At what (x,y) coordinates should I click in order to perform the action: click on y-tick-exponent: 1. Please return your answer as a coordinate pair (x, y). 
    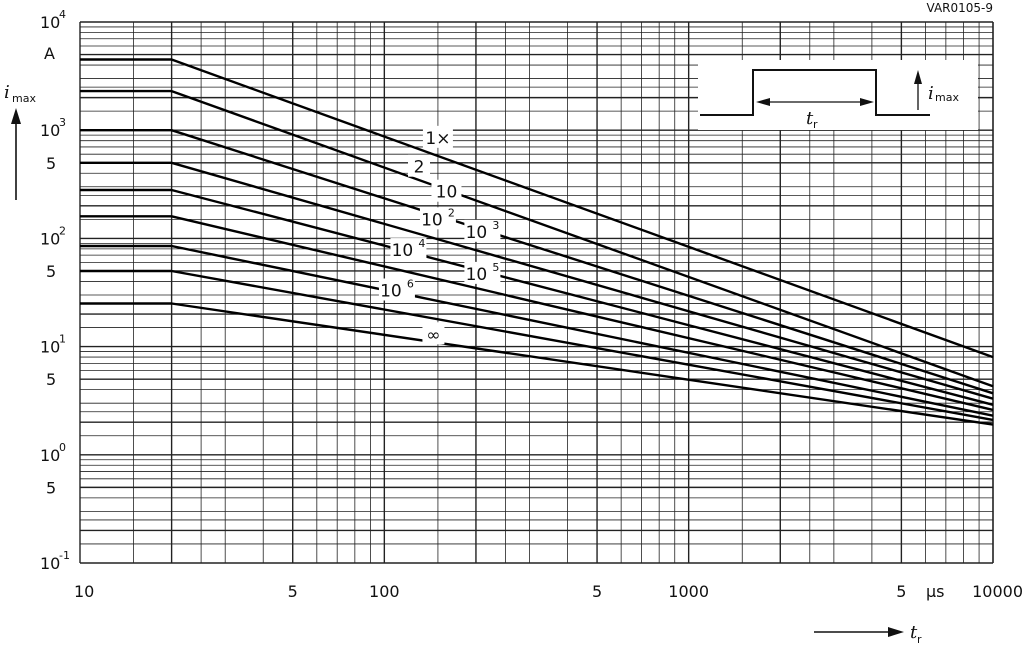
    Looking at the image, I should click on (62, 339).